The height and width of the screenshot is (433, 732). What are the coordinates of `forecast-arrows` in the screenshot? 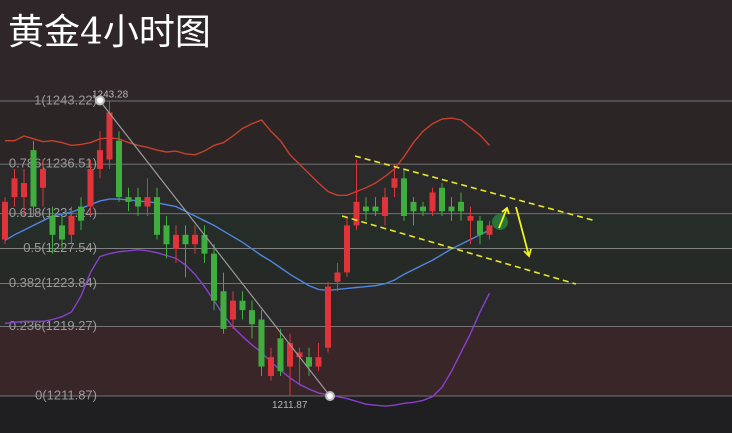 It's located at (515, 232).